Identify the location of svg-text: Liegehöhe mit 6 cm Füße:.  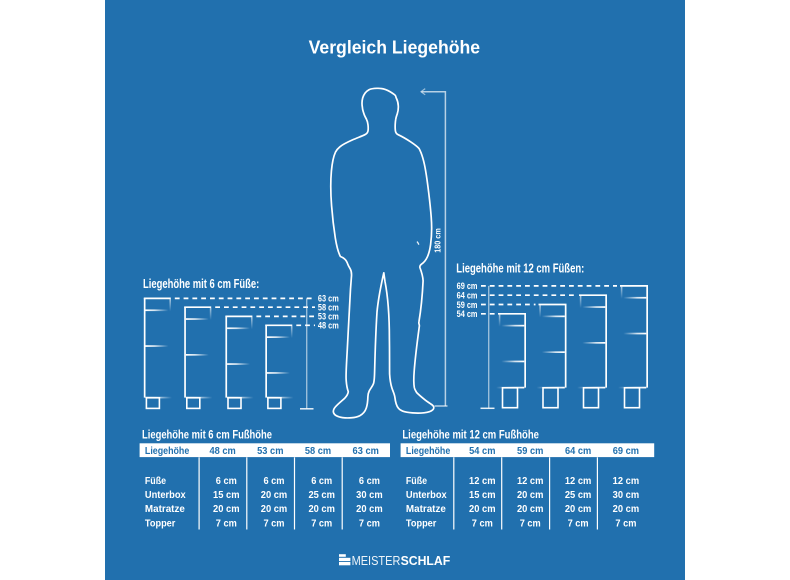
(201, 283).